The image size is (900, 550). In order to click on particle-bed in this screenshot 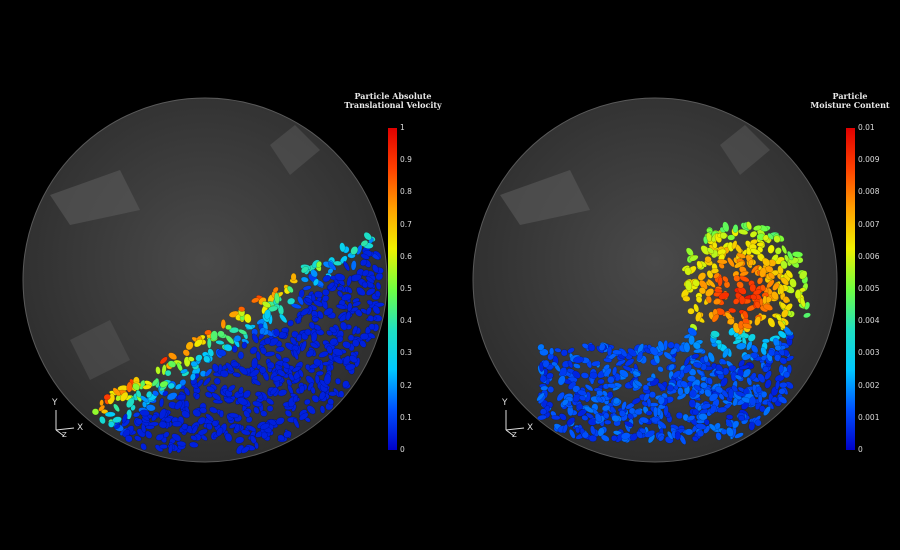, I will do `click(238, 343)`.